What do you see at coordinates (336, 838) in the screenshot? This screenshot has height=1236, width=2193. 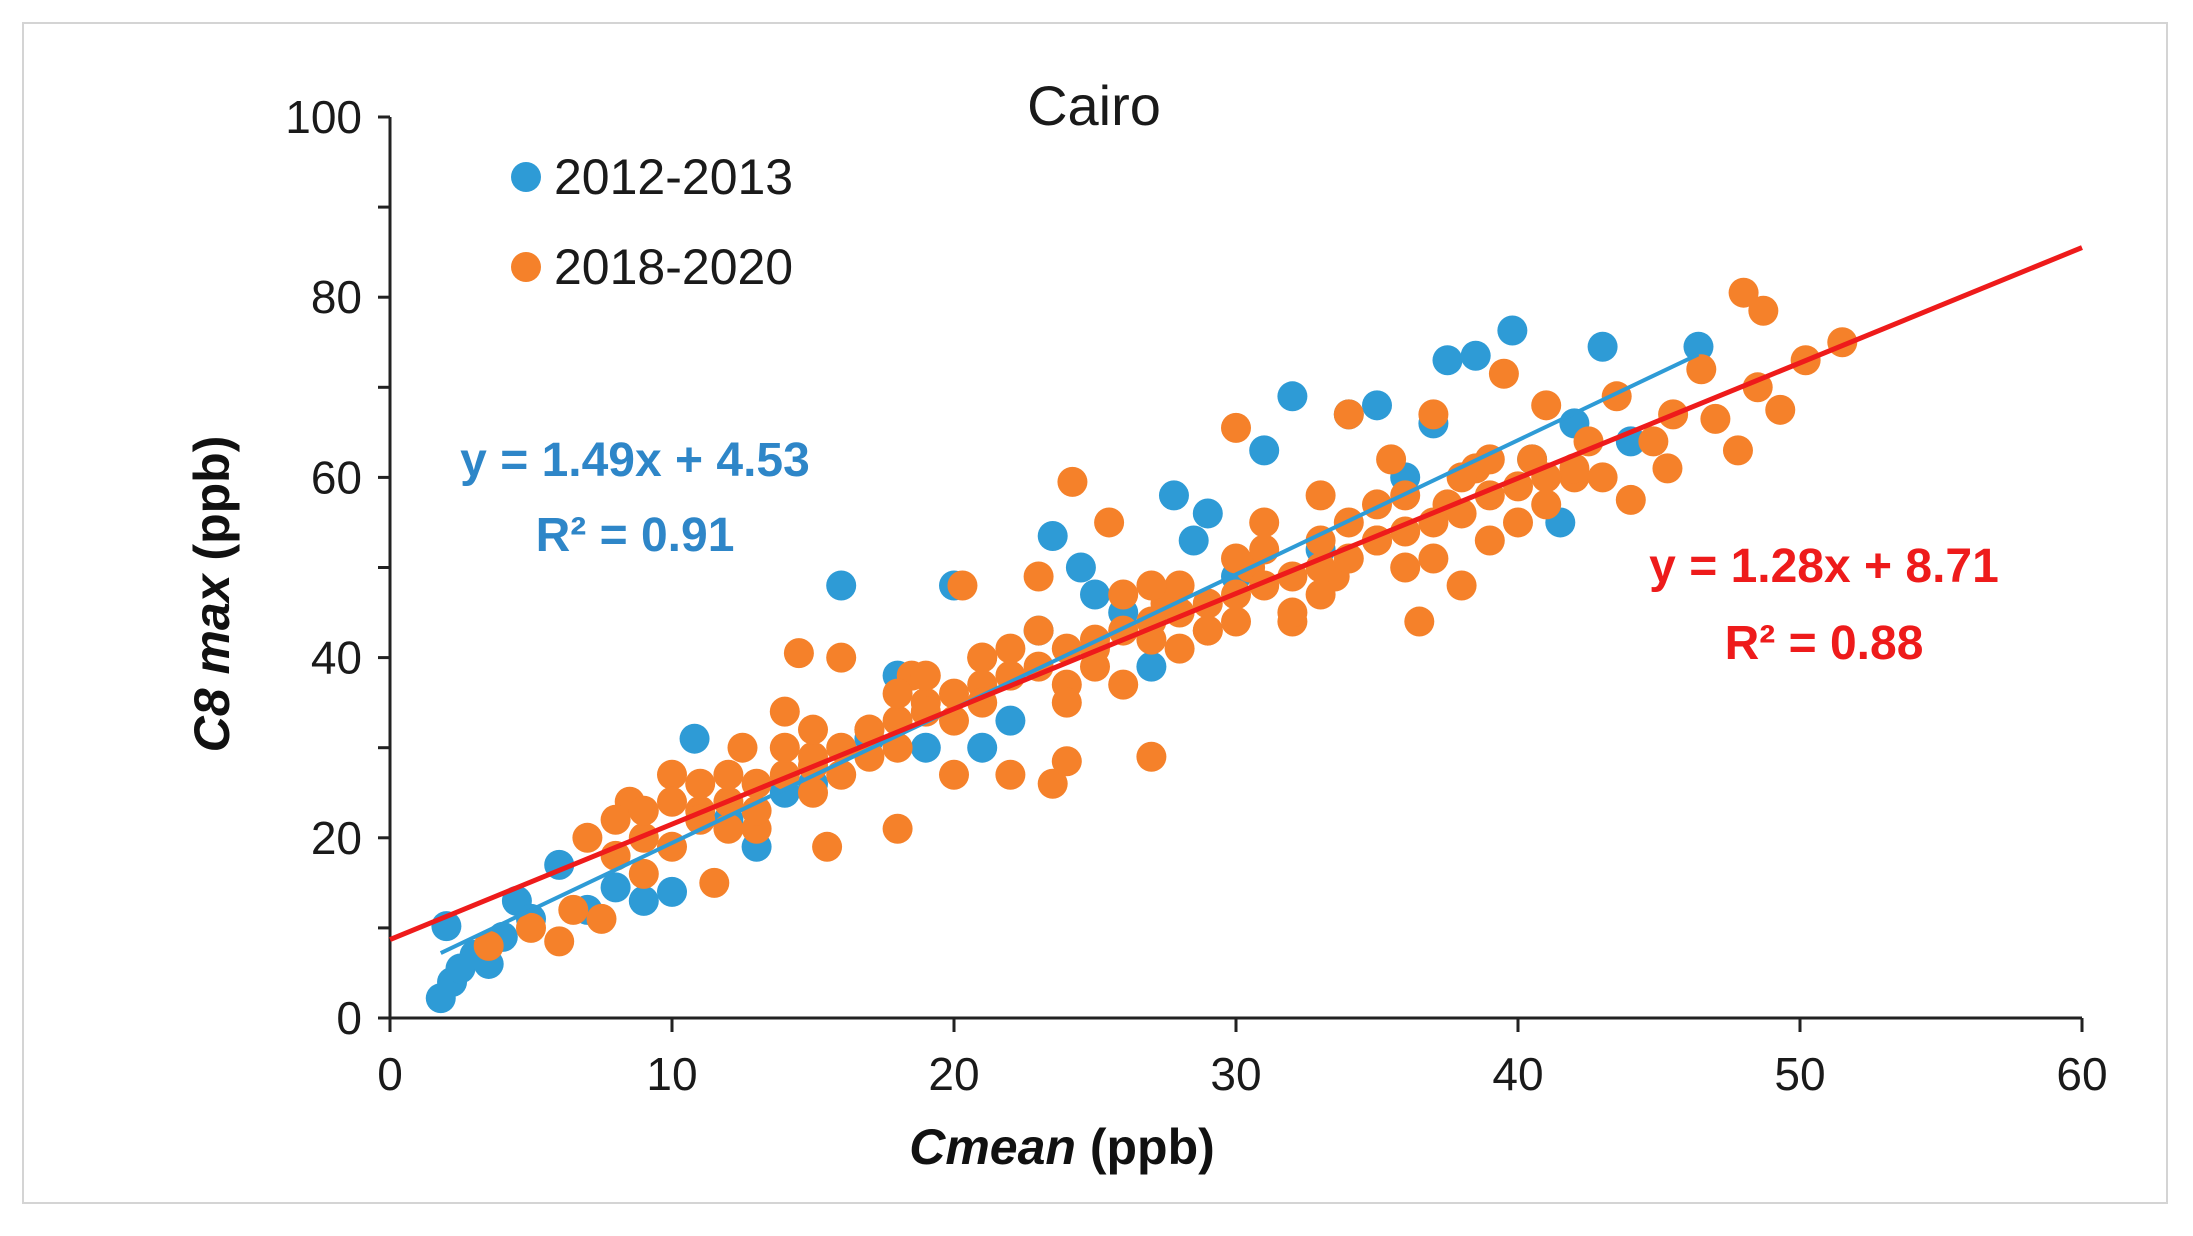 I see `y-tick-label: 20` at bounding box center [336, 838].